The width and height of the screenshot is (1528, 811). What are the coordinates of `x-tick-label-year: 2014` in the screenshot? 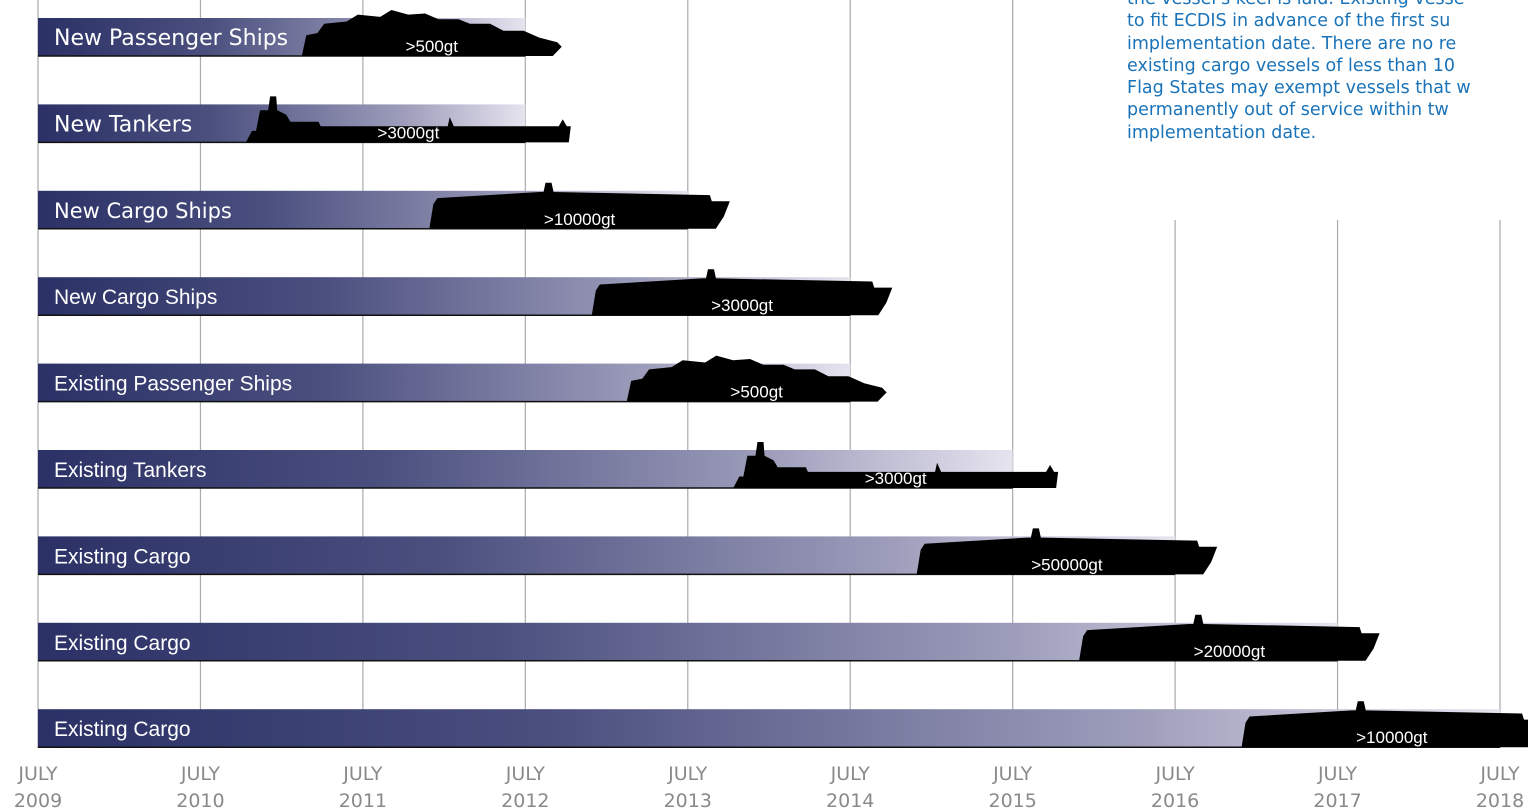 It's located at (850, 800).